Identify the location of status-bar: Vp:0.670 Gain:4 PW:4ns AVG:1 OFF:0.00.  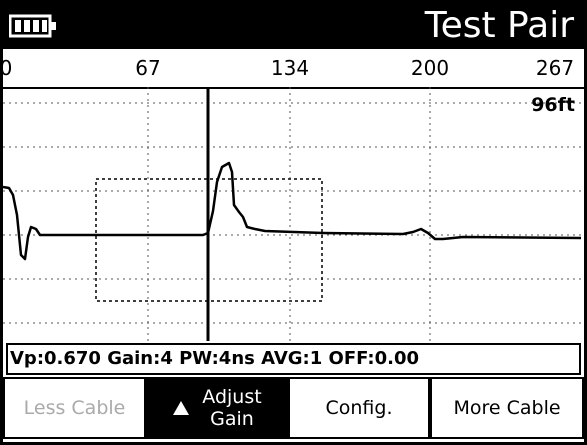
(293, 359).